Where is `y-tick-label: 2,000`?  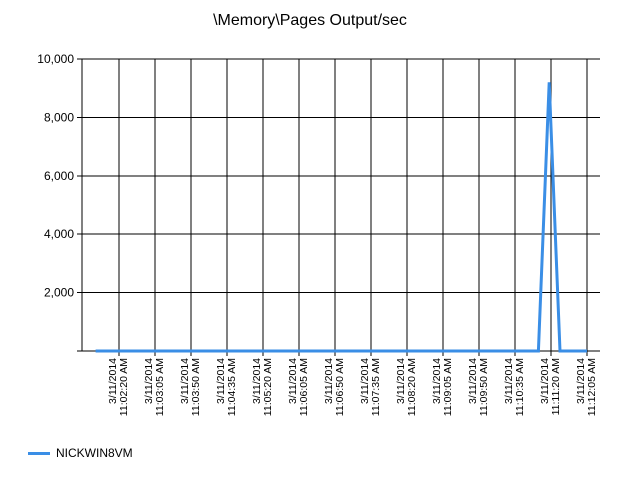 y-tick-label: 2,000 is located at coordinates (59, 293).